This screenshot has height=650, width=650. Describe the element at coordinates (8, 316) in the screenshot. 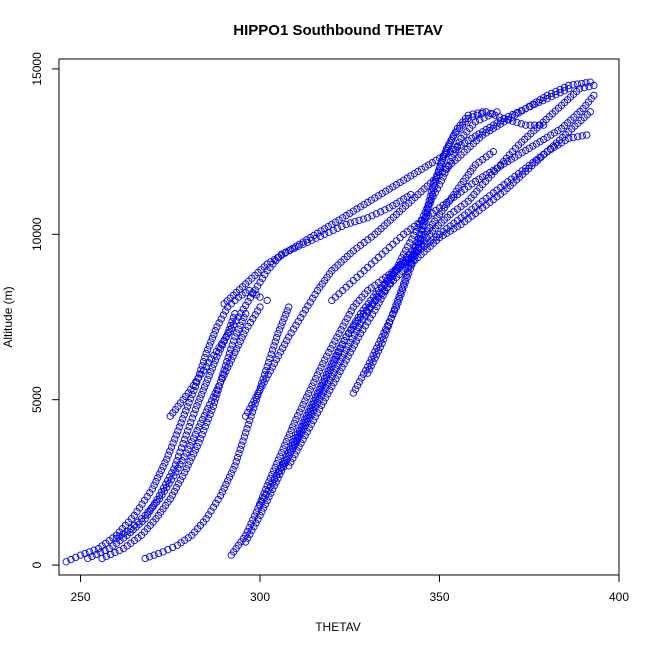

I see `y-axis-label: Altitude (m)` at that location.